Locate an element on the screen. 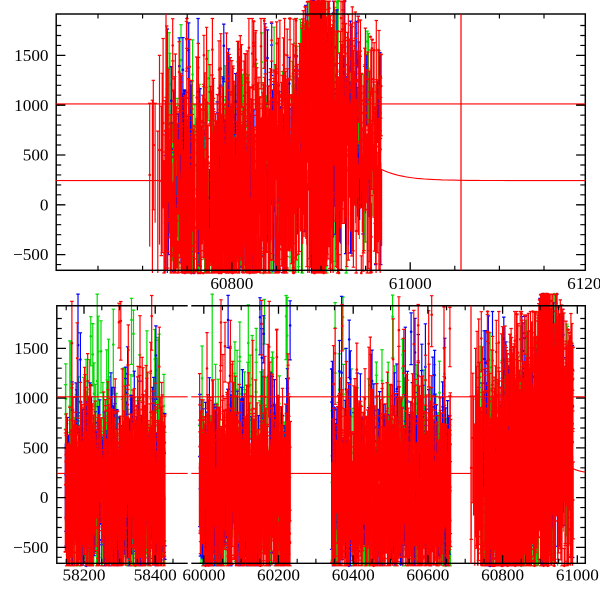  svg-text: 60200 is located at coordinates (278, 575).